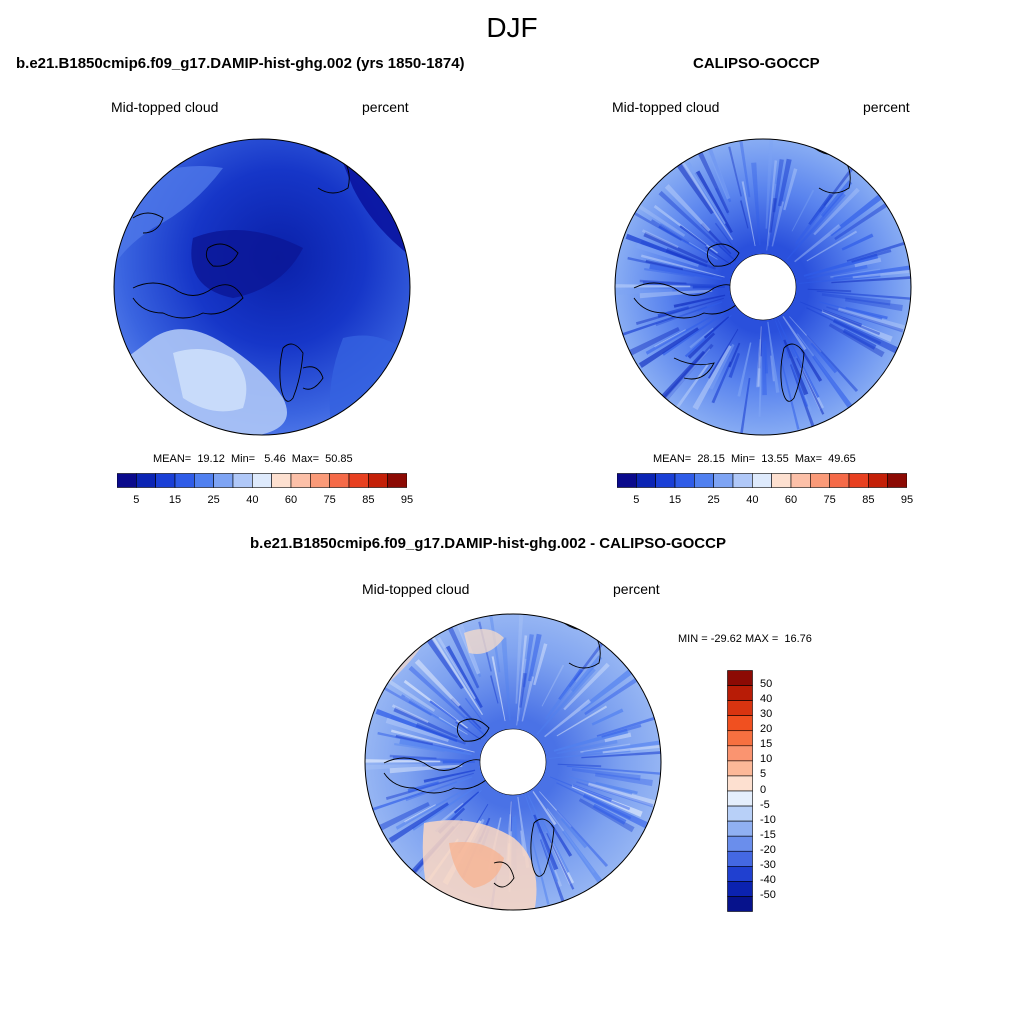  I want to click on panel-1-units-label: percent, so click(385, 107).